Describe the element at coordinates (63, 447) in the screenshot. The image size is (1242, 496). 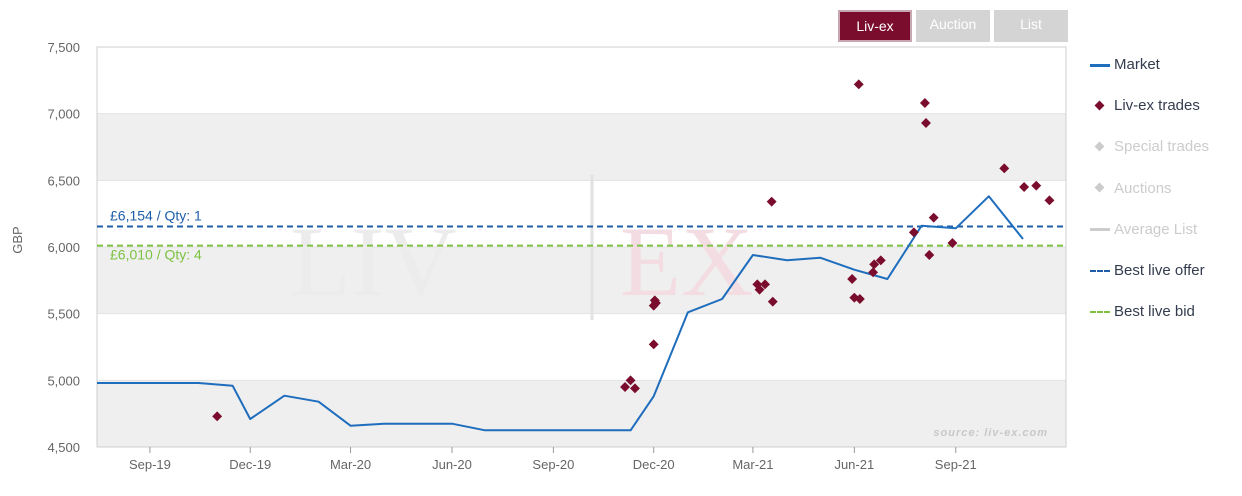
I see `y-tick-label: 4,500` at that location.